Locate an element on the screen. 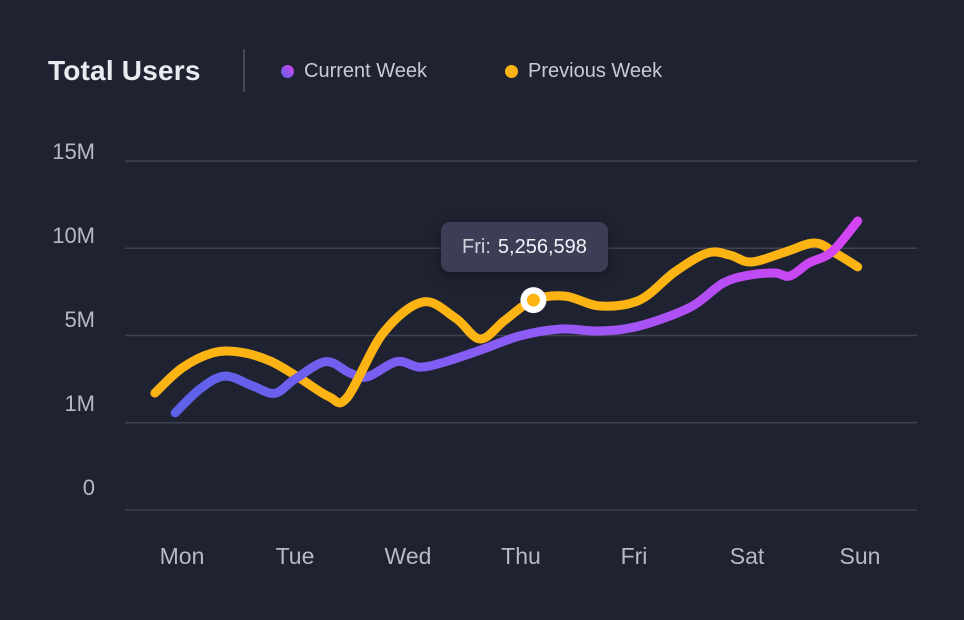 This screenshot has height=620, width=964. x-axis-label: Sun is located at coordinates (860, 556).